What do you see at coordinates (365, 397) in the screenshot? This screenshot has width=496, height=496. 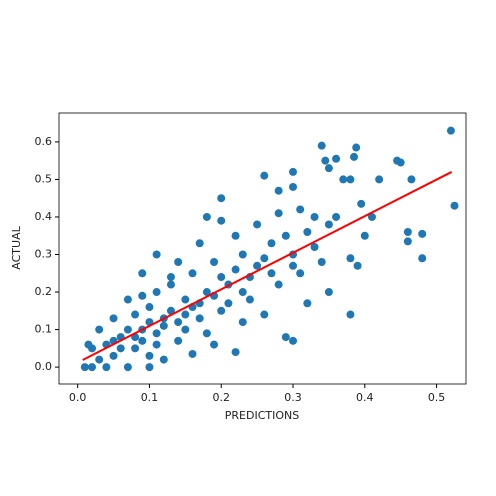 I see `x-tick-label: 0.4` at bounding box center [365, 397].